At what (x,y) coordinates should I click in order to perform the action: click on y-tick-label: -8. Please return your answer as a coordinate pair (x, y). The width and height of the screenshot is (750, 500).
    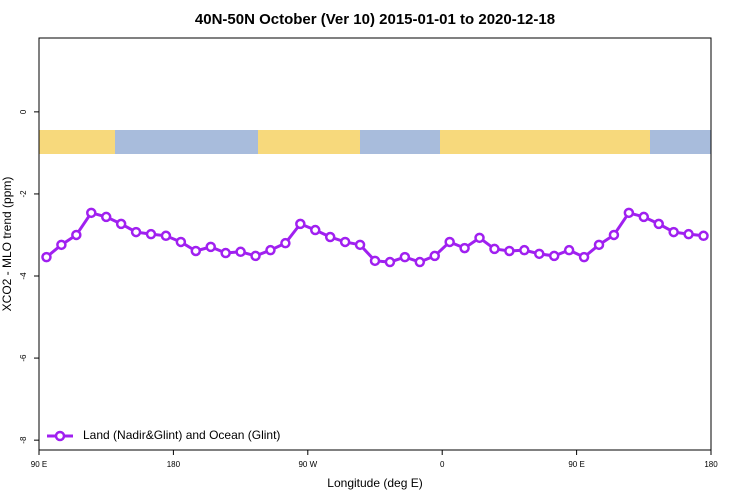
    Looking at the image, I should click on (23, 440).